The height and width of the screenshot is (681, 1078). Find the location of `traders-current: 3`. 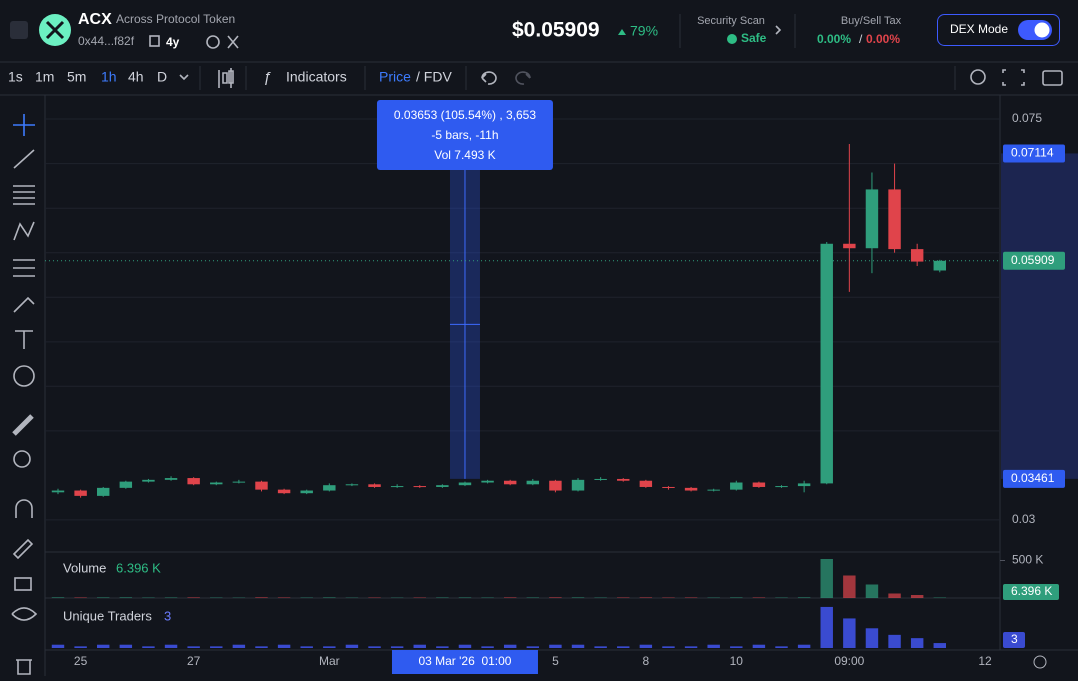

traders-current: 3 is located at coordinates (167, 615).